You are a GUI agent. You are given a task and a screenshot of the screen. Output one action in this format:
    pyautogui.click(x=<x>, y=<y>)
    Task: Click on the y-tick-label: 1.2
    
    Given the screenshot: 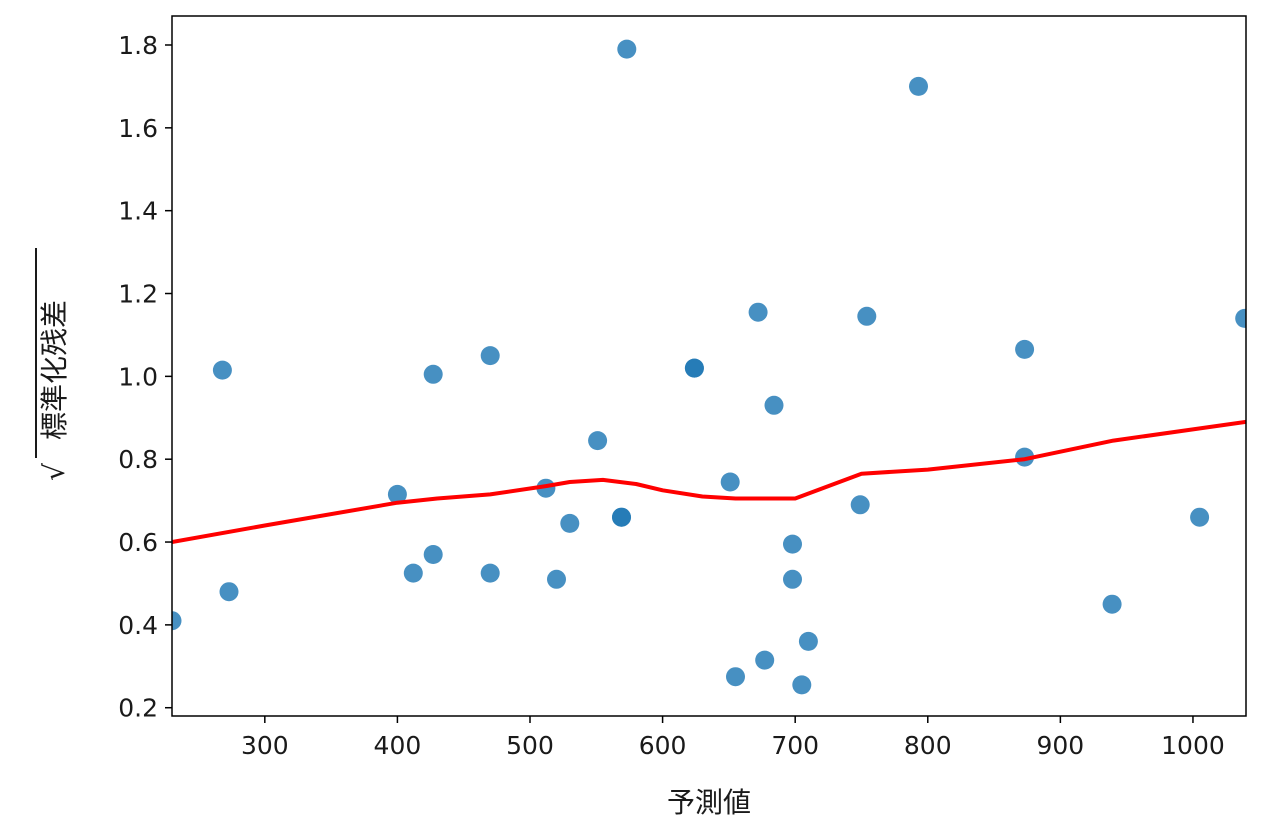 What is the action you would take?
    pyautogui.click(x=138, y=294)
    